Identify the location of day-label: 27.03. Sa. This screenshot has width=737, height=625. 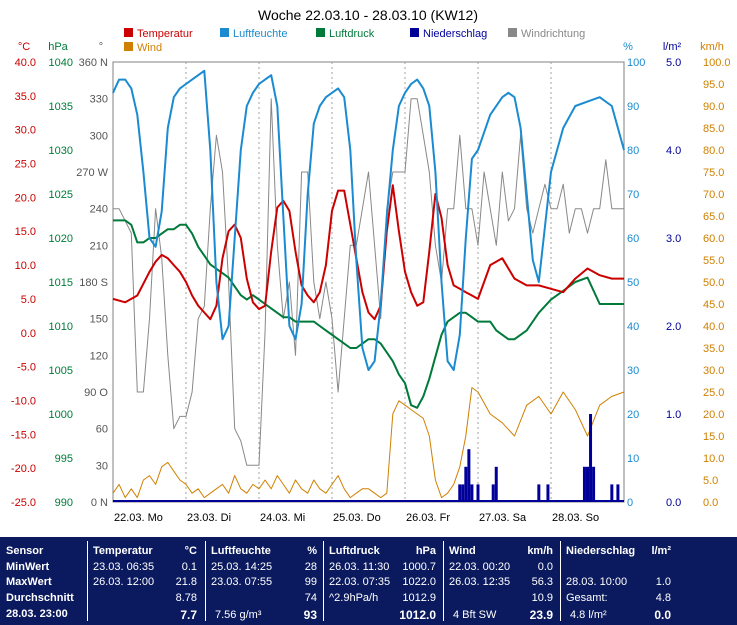
(503, 518).